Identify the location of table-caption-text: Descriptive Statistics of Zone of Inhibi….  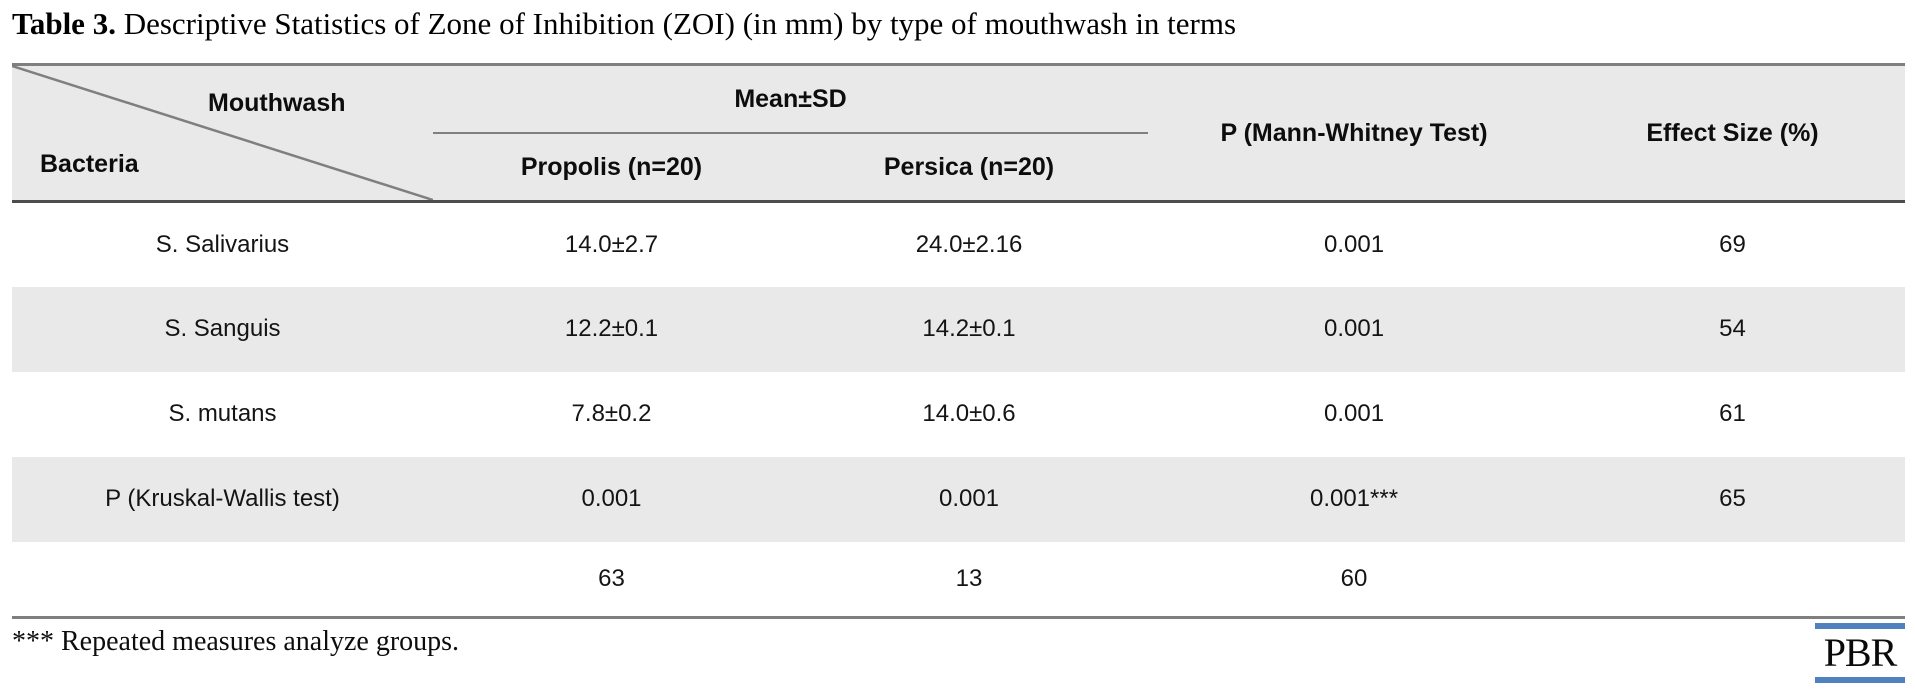
(676, 23).